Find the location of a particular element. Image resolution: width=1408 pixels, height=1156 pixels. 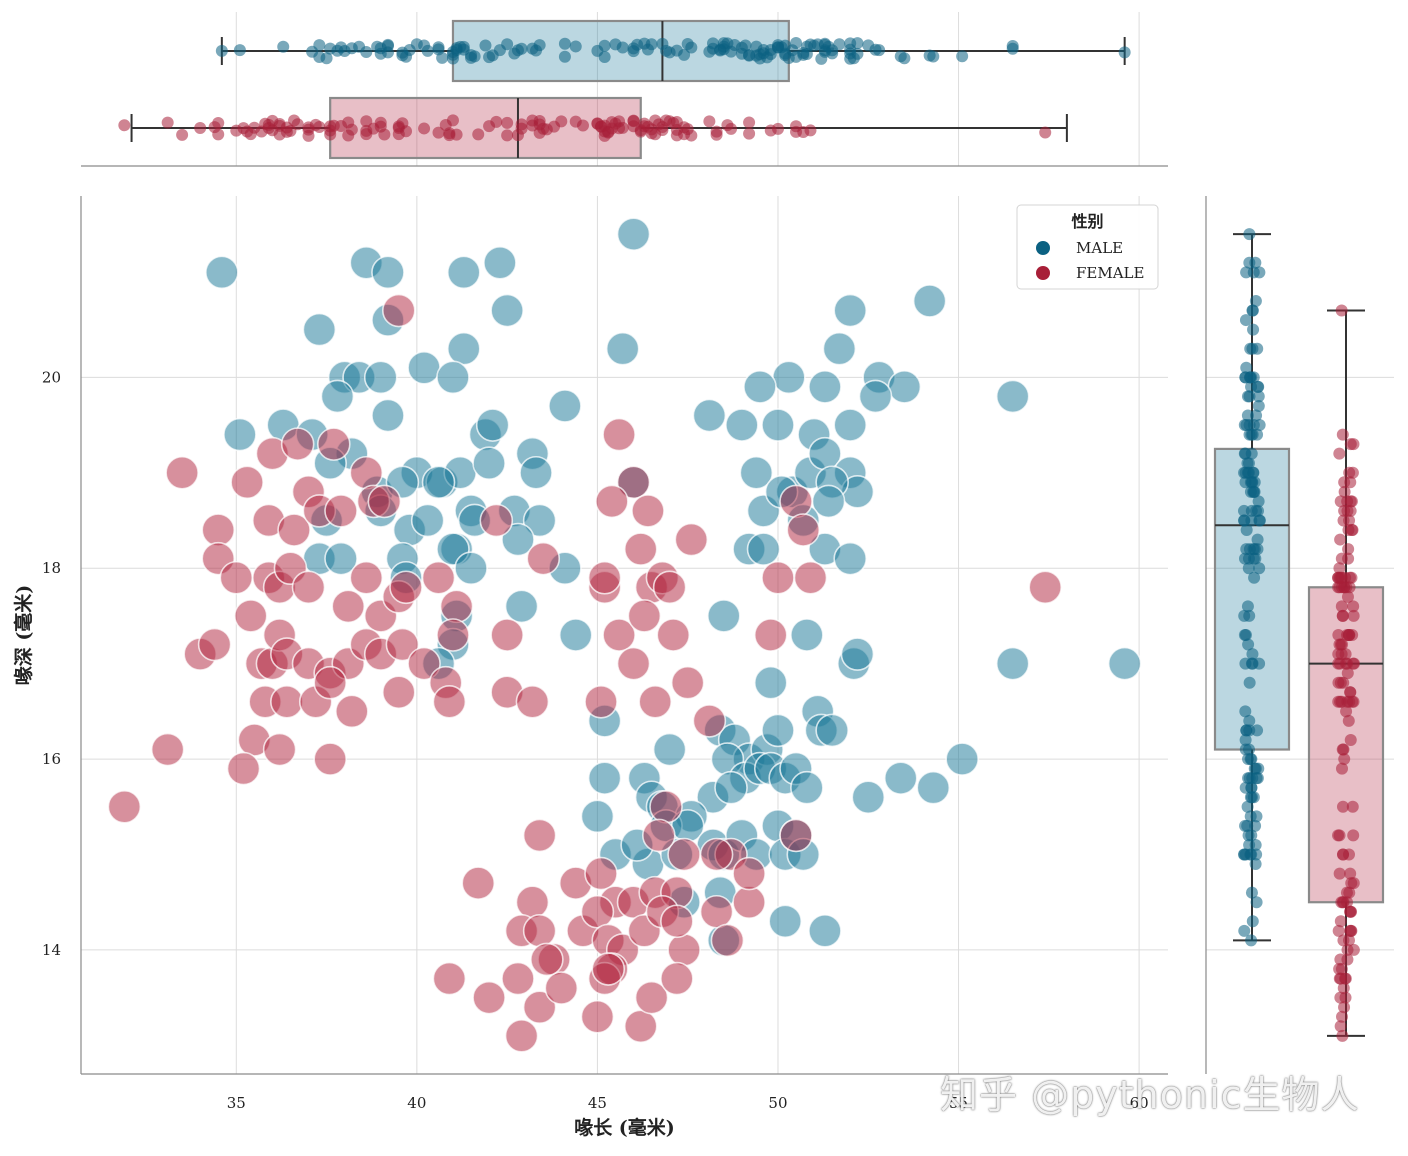

x-tick-label: 40 is located at coordinates (416, 1103).